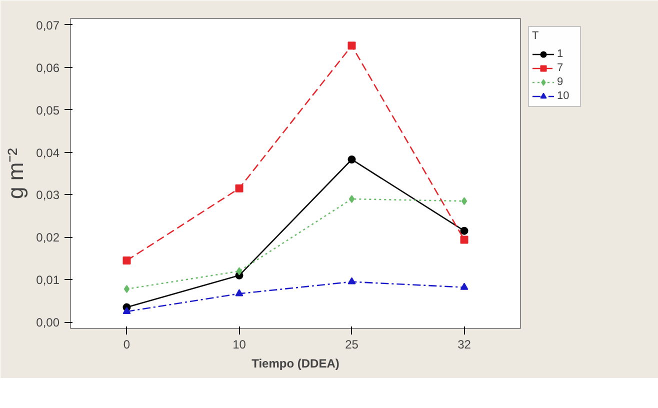 The height and width of the screenshot is (408, 658). Describe the element at coordinates (48, 110) in the screenshot. I see `y-tick-label: 0,05` at that location.